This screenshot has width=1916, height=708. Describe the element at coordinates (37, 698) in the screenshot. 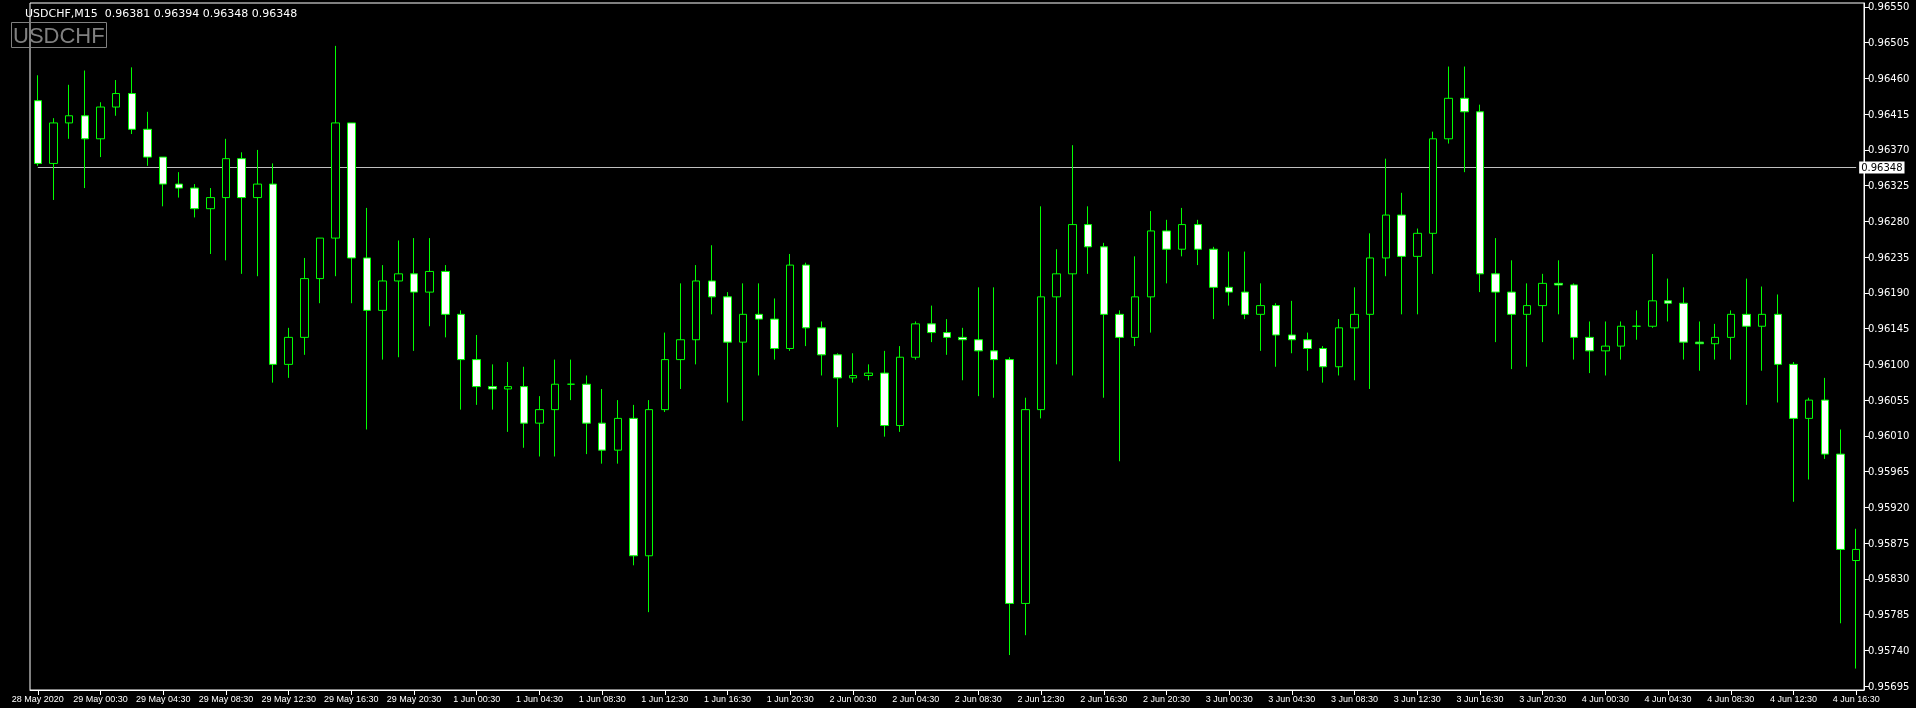

I see `x-tick-label: 28 May 2020` at that location.